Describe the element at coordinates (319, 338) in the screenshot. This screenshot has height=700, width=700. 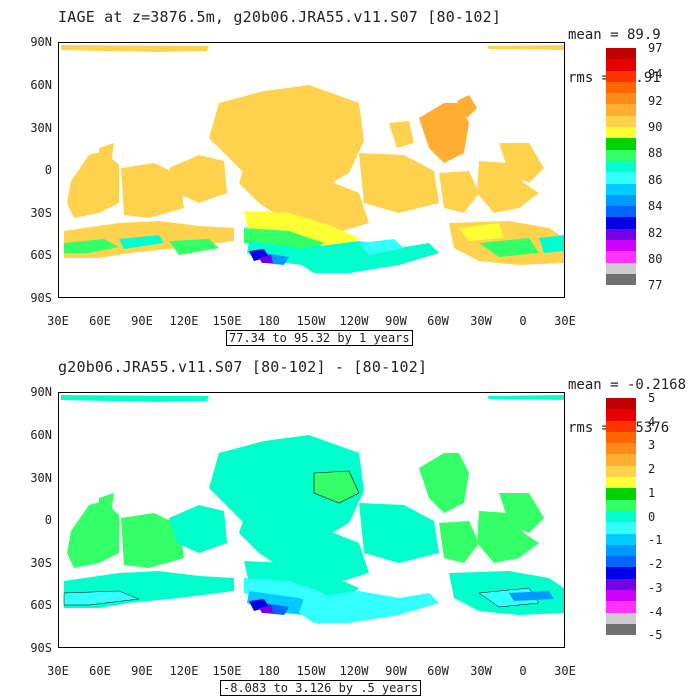
I see `contour-range-box: 77.34 to 95.32 by 1 years` at that location.